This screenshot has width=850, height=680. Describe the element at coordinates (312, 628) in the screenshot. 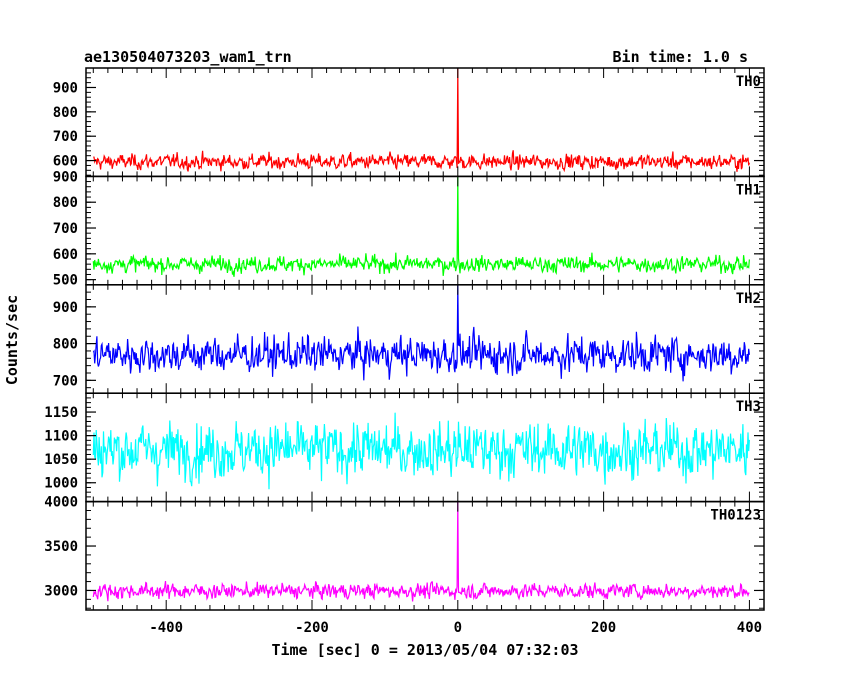

I see `x-tick-label: -200` at that location.